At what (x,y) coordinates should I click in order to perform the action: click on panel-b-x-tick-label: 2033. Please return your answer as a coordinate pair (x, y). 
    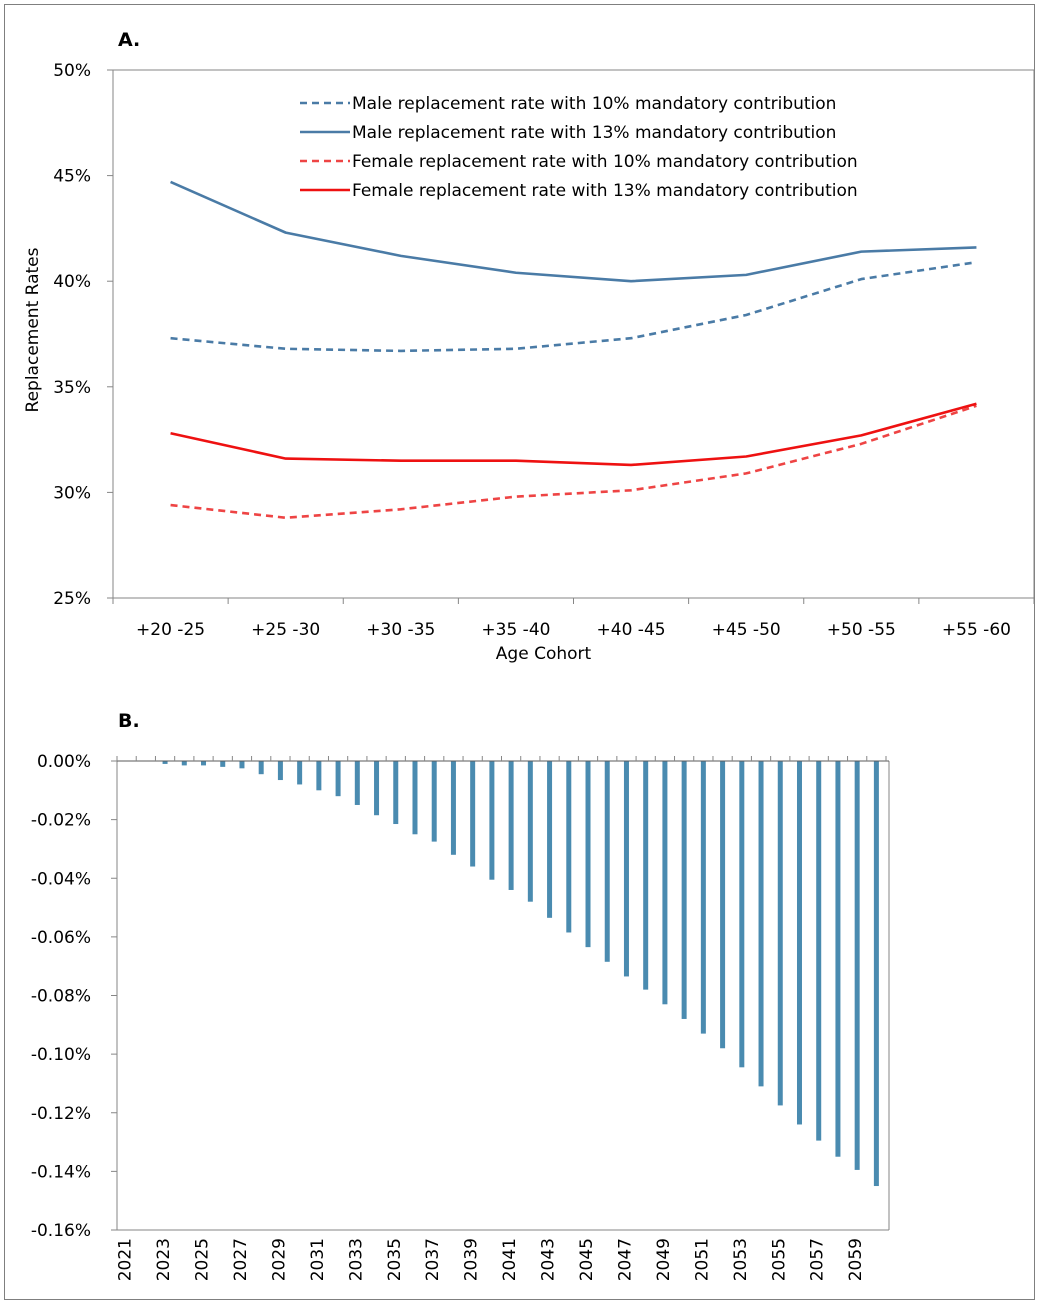
    Looking at the image, I should click on (356, 1259).